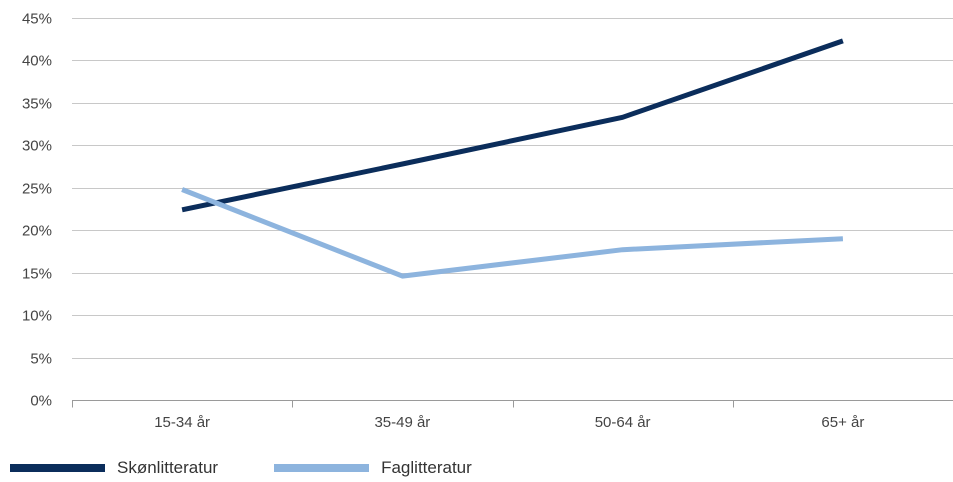  I want to click on y-tick-label: 40%, so click(37, 61).